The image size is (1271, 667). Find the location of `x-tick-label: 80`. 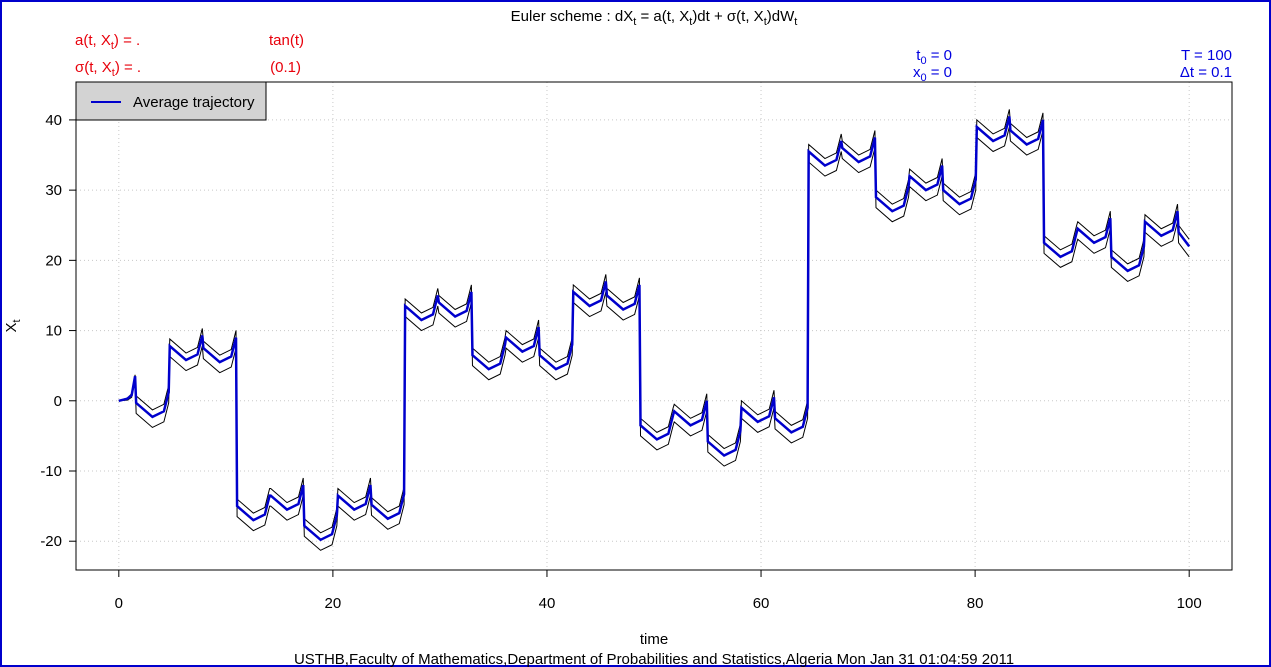

x-tick-label: 80 is located at coordinates (975, 603).